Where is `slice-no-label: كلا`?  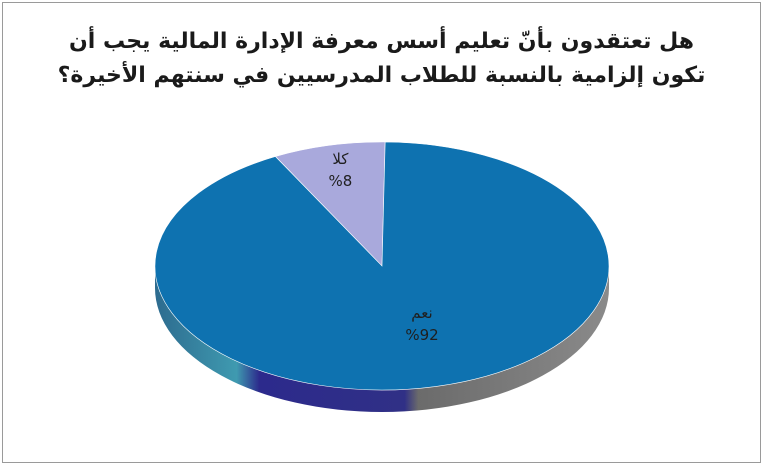
slice-no-label: كلا is located at coordinates (340, 159).